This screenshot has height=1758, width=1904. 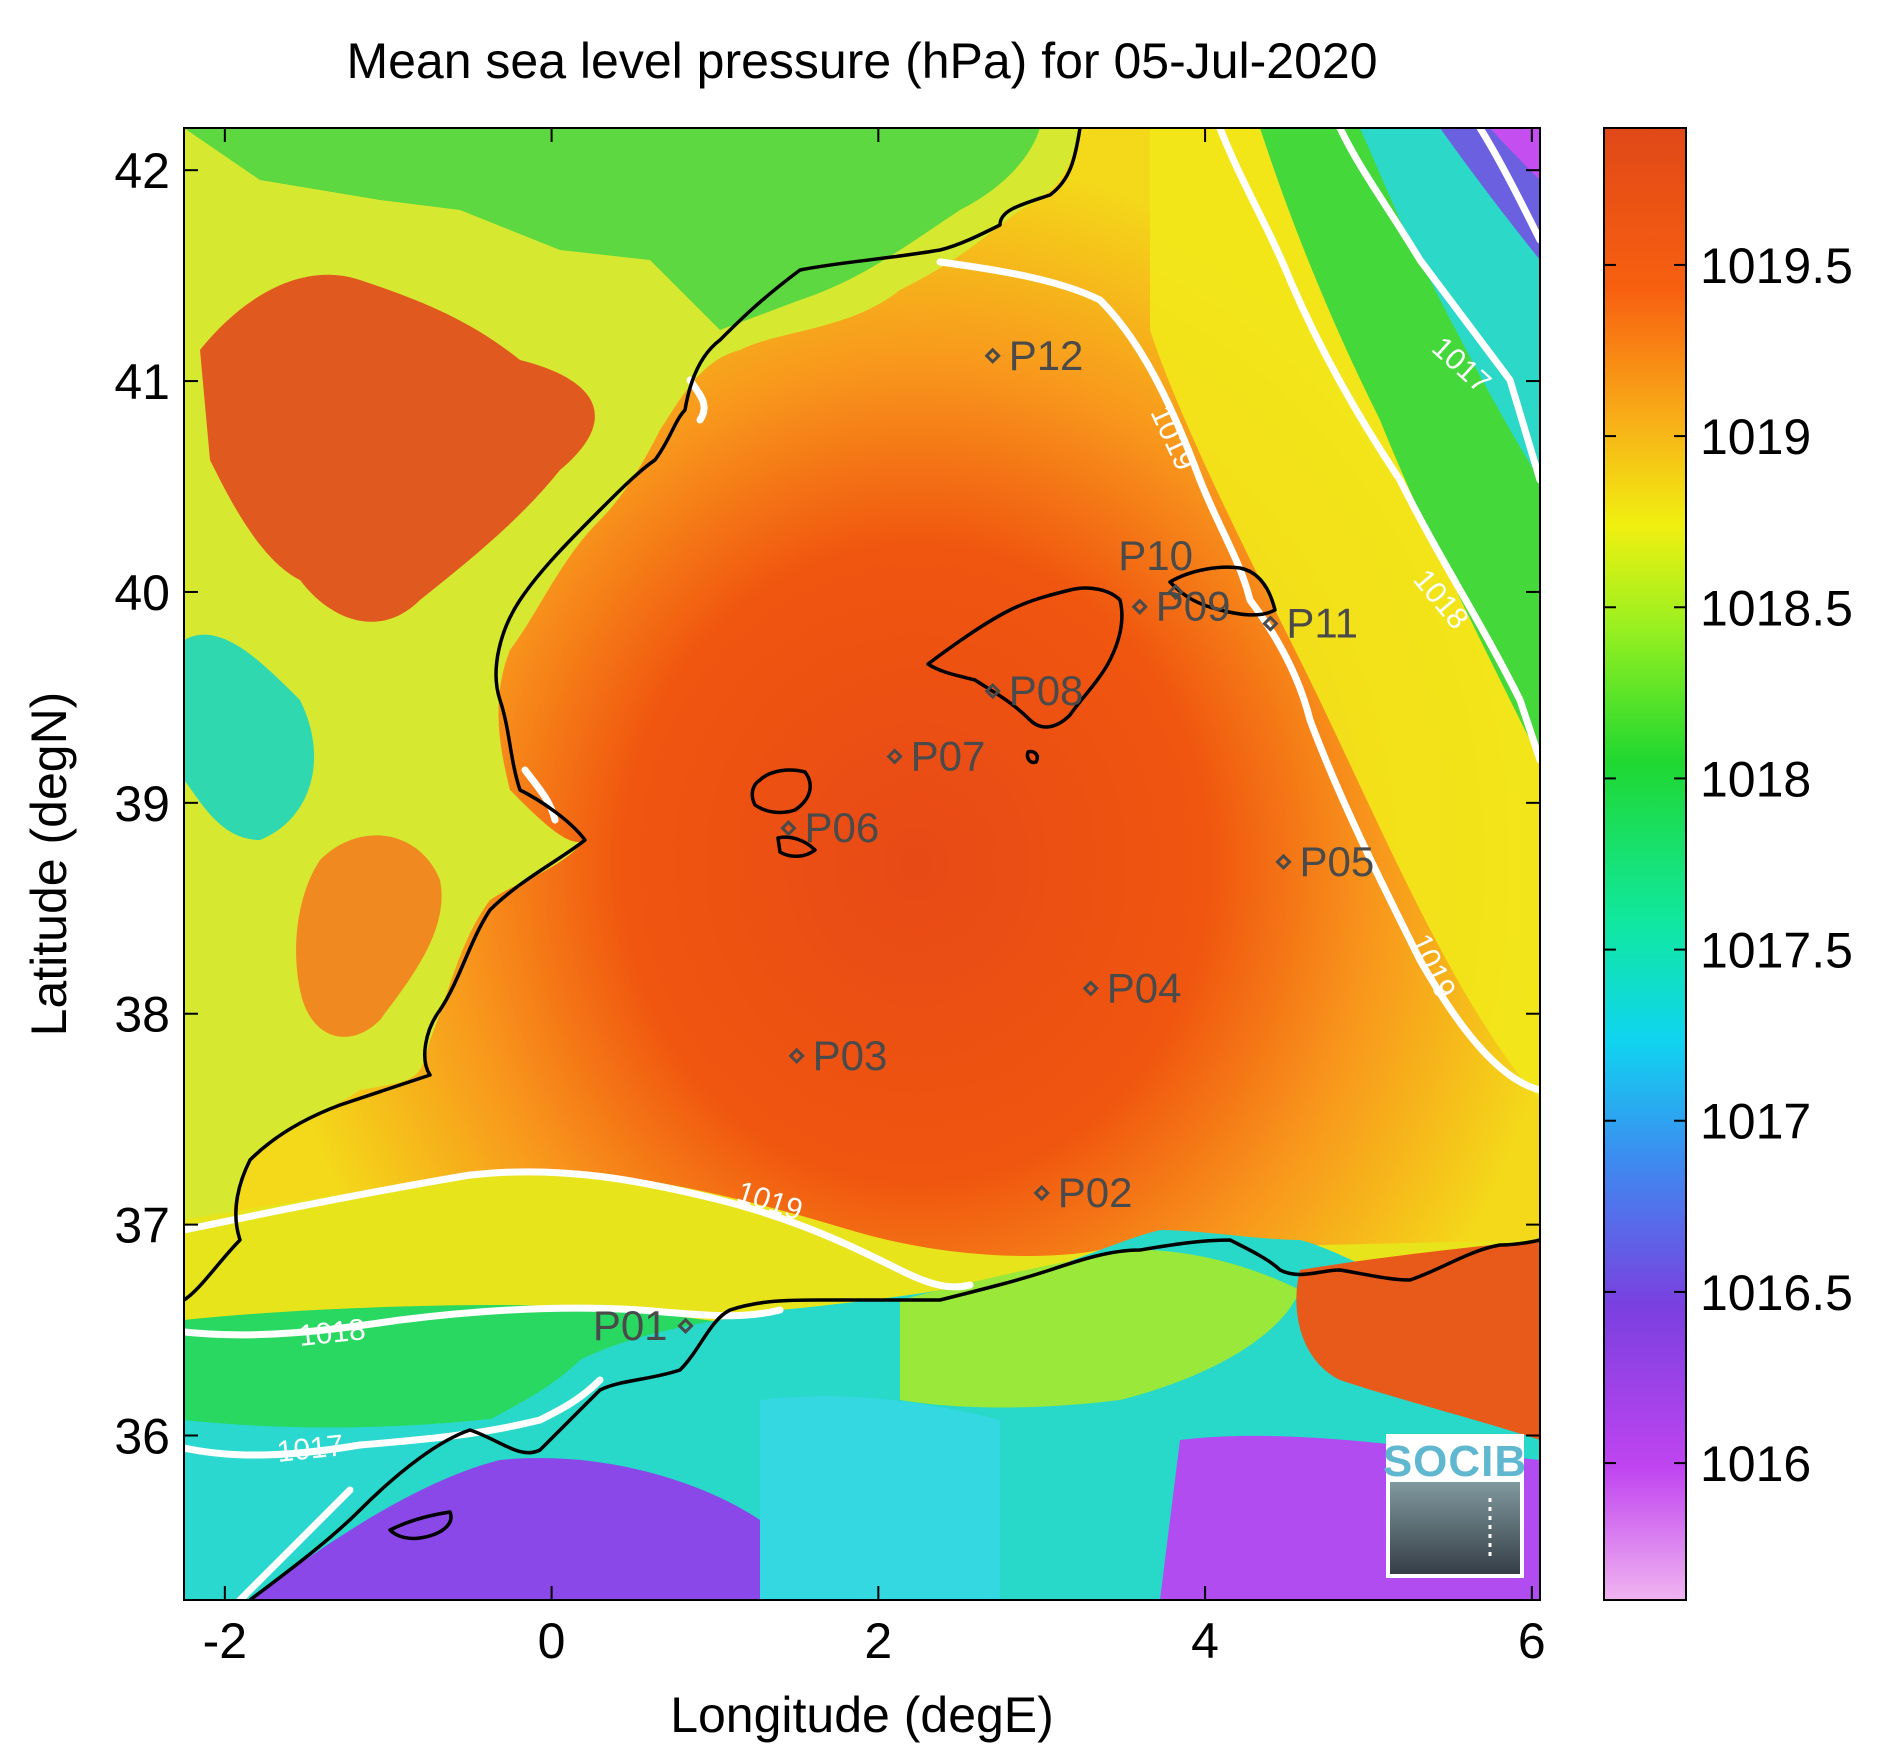 What do you see at coordinates (484, 1321) in the screenshot?
I see `contour-1018-south` at bounding box center [484, 1321].